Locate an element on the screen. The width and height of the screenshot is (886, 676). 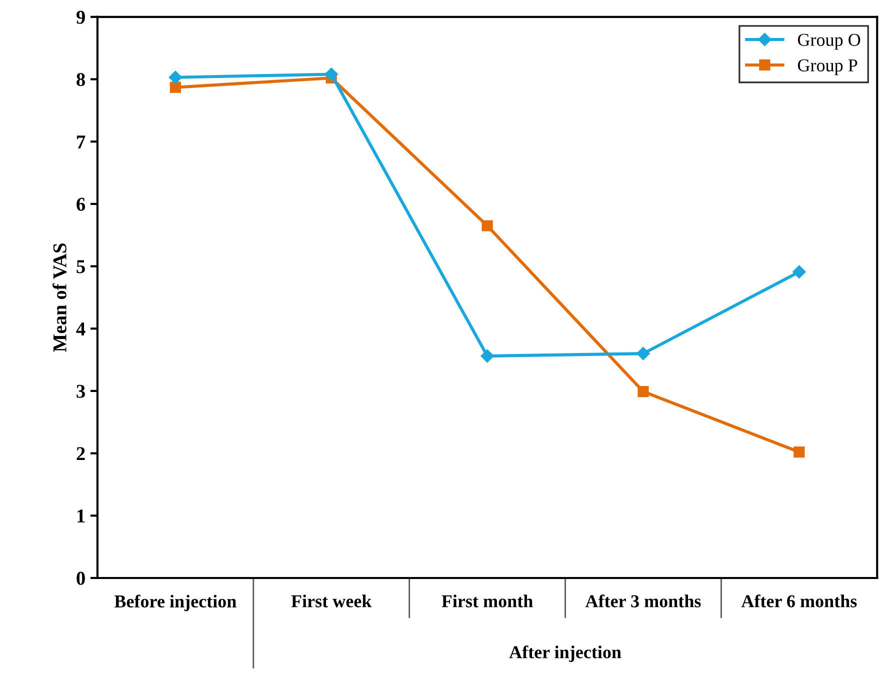
y-tick-label: 2 is located at coordinates (80, 453).